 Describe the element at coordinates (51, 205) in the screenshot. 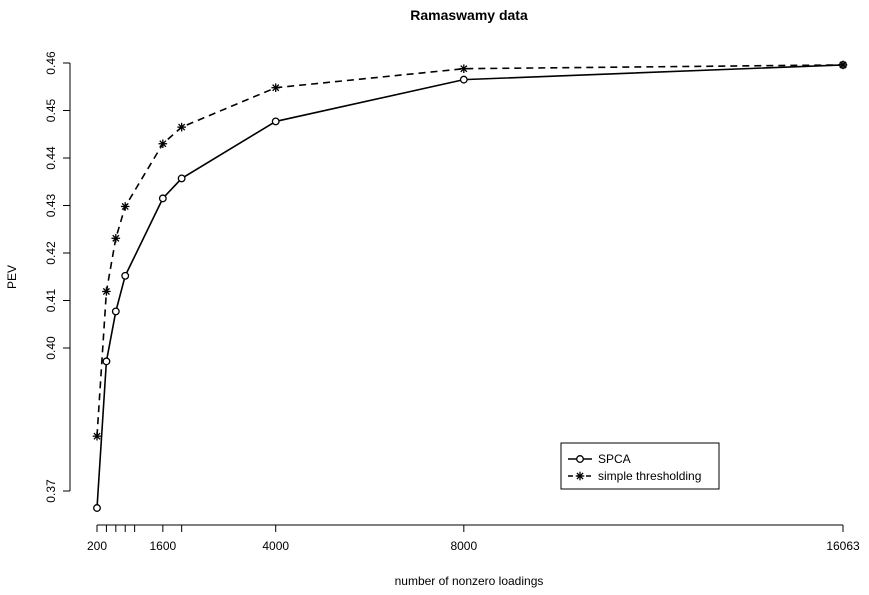

I see `y-tick-label: 0.43` at that location.